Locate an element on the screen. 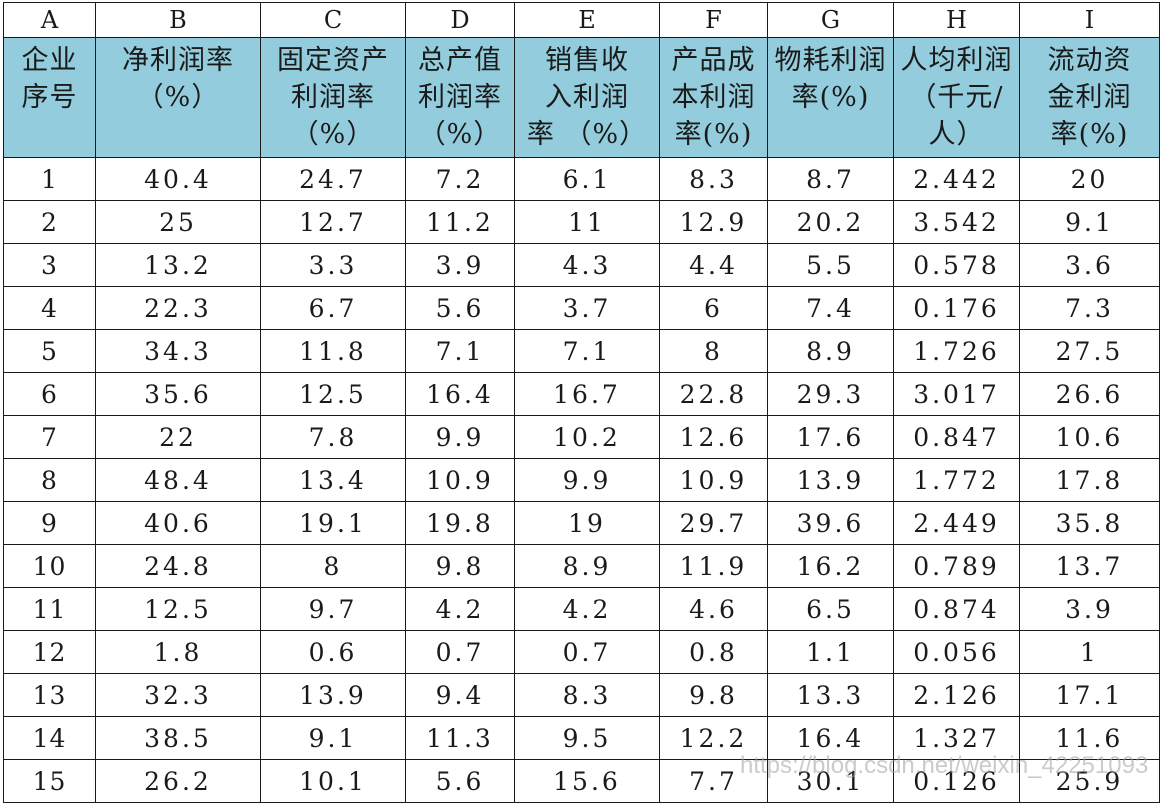 This screenshot has width=1166, height=803. table-cell: 10.9 is located at coordinates (460, 480).